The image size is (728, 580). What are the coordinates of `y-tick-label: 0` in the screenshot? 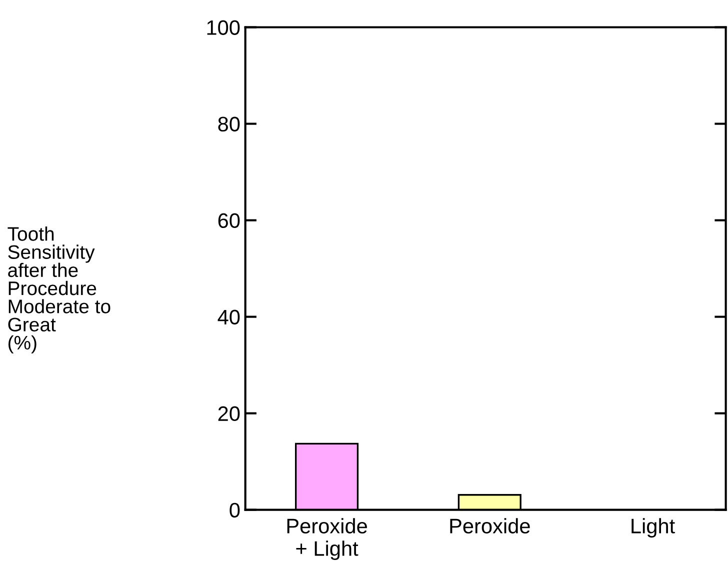 It's located at (235, 510).